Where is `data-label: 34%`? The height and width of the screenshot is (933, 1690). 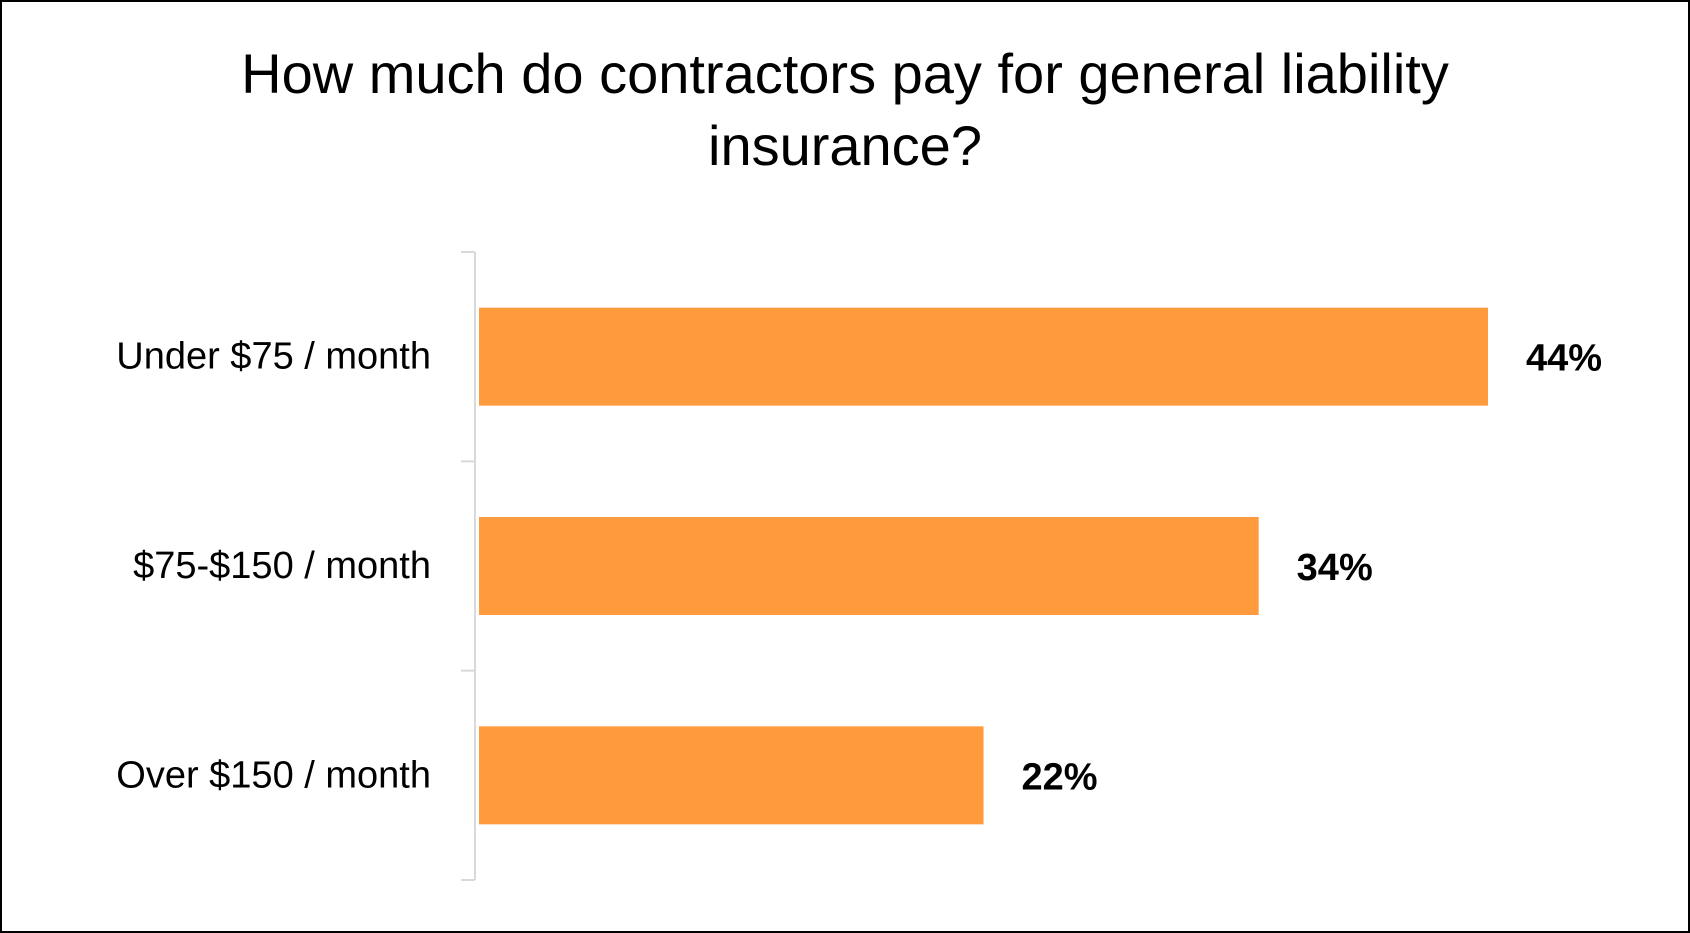
data-label: 34% is located at coordinates (1335, 568).